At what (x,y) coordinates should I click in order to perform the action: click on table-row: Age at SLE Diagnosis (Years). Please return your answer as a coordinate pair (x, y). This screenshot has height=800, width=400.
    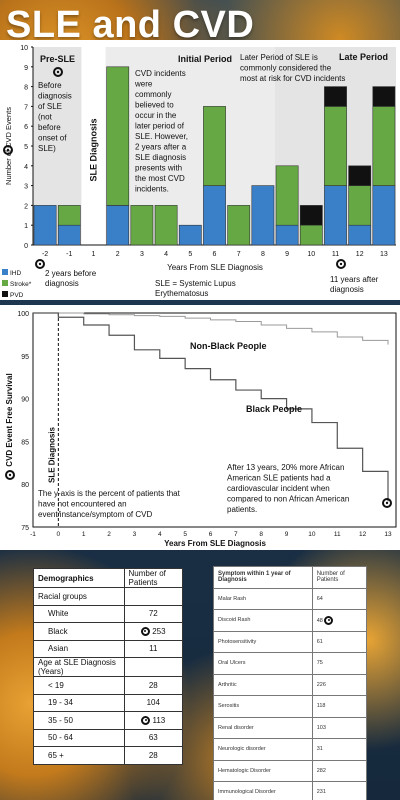
    Looking at the image, I should click on (108, 667).